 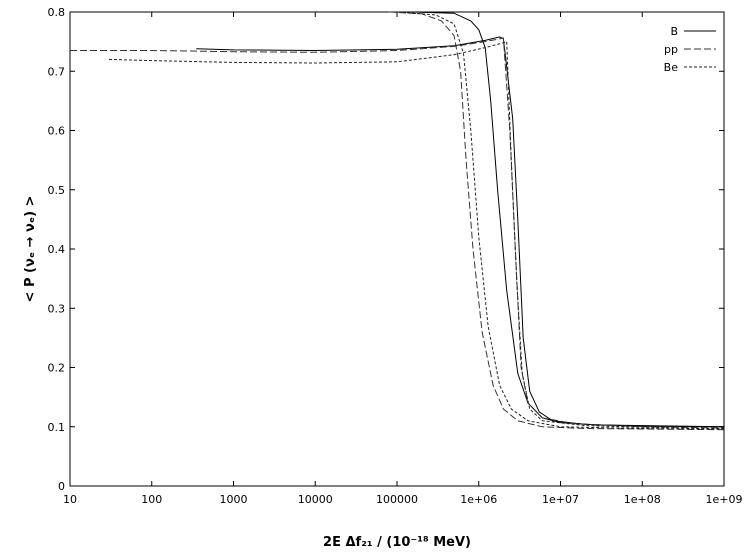 What do you see at coordinates (724, 499) in the screenshot?
I see `x-tick-label: 1e+09` at bounding box center [724, 499].